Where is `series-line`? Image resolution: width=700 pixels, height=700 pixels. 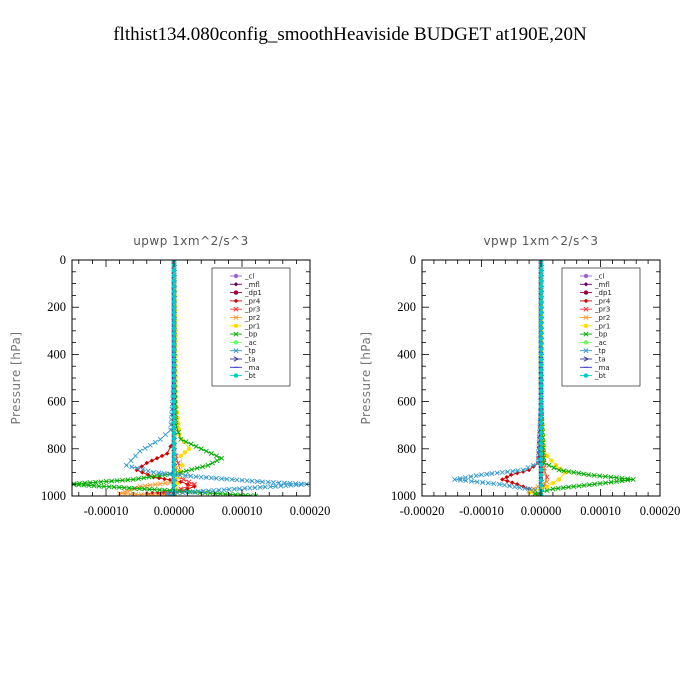 series-line is located at coordinates (546, 378).